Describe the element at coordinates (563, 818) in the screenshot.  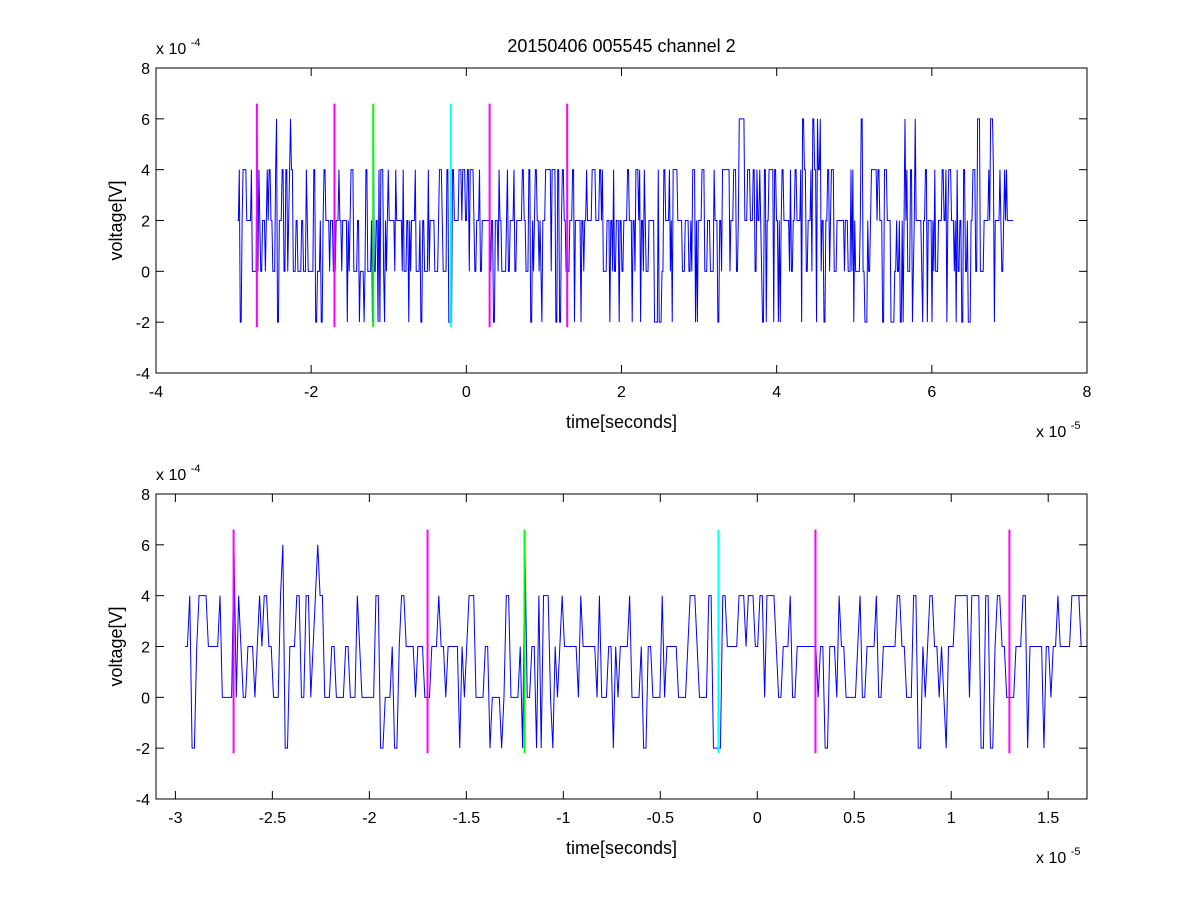
I see `x-tick-label: -1` at that location.